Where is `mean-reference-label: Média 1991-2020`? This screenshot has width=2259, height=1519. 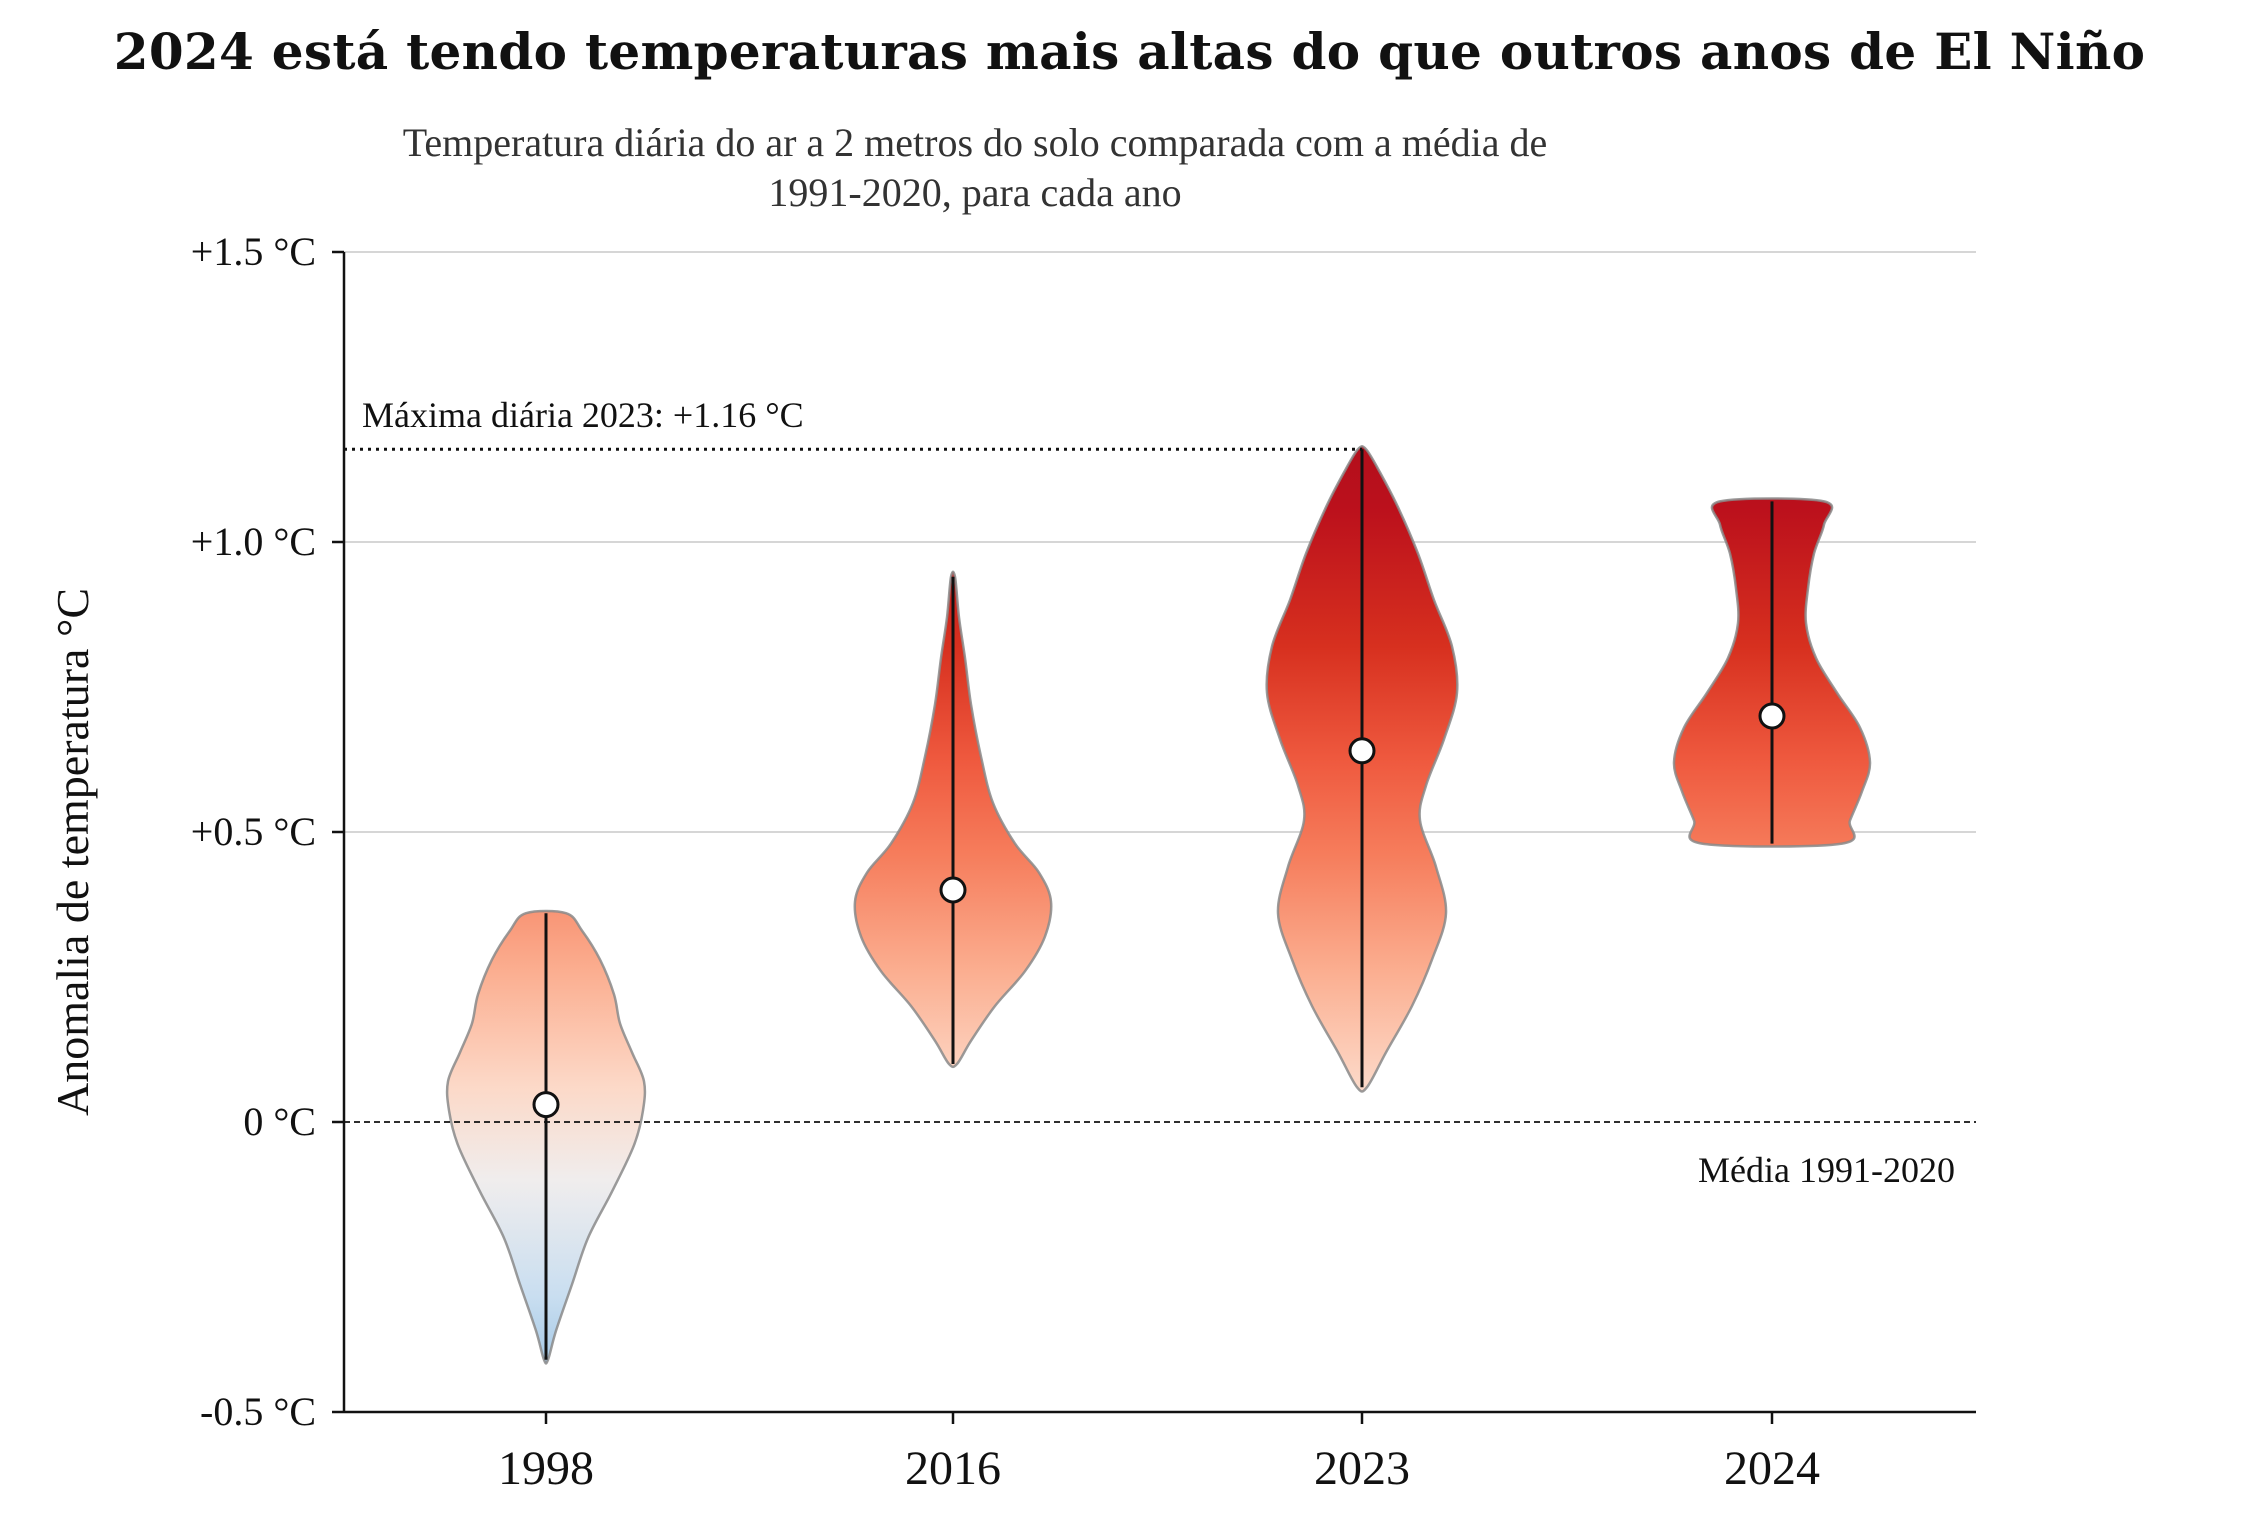
mean-reference-label: Média 1991-2020 is located at coordinates (1826, 1170).